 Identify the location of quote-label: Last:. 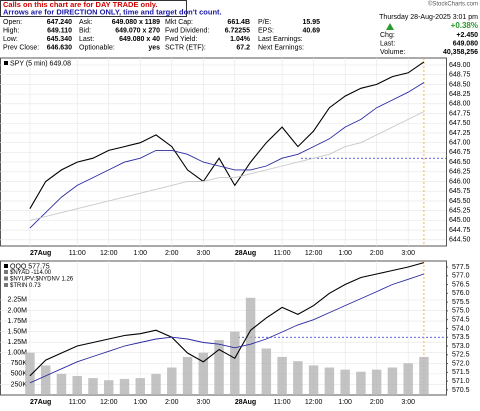
(387, 43).